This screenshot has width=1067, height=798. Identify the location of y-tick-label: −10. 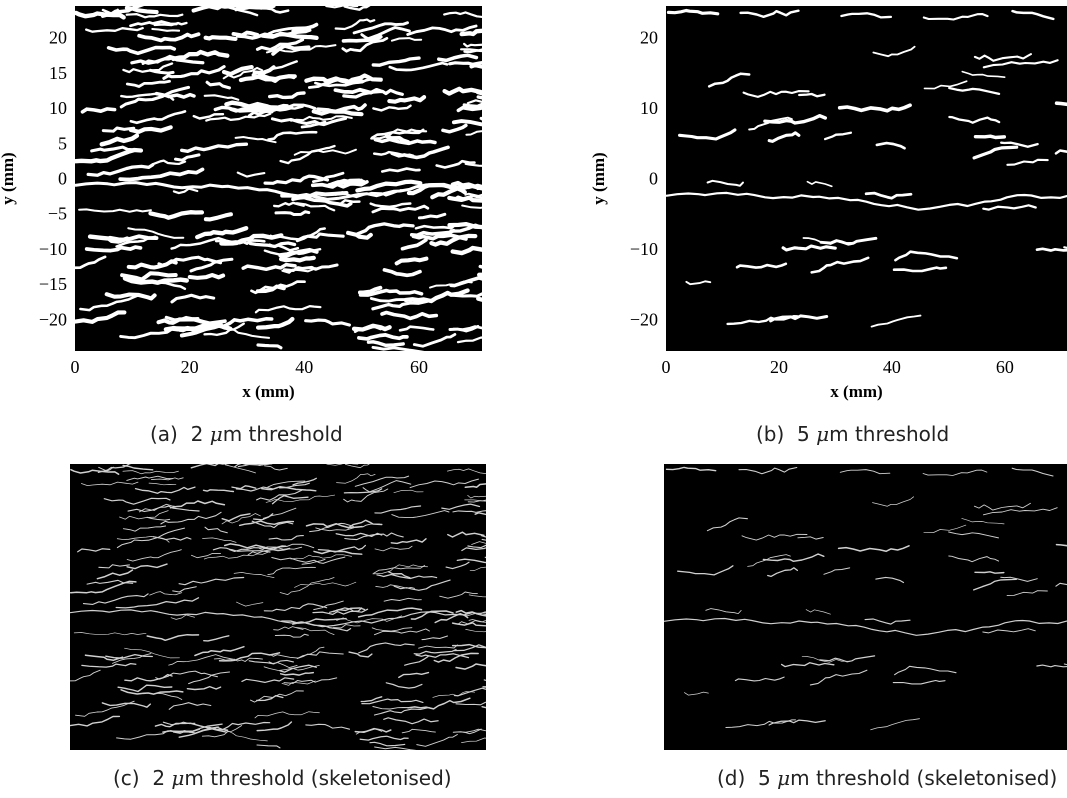
(644, 249).